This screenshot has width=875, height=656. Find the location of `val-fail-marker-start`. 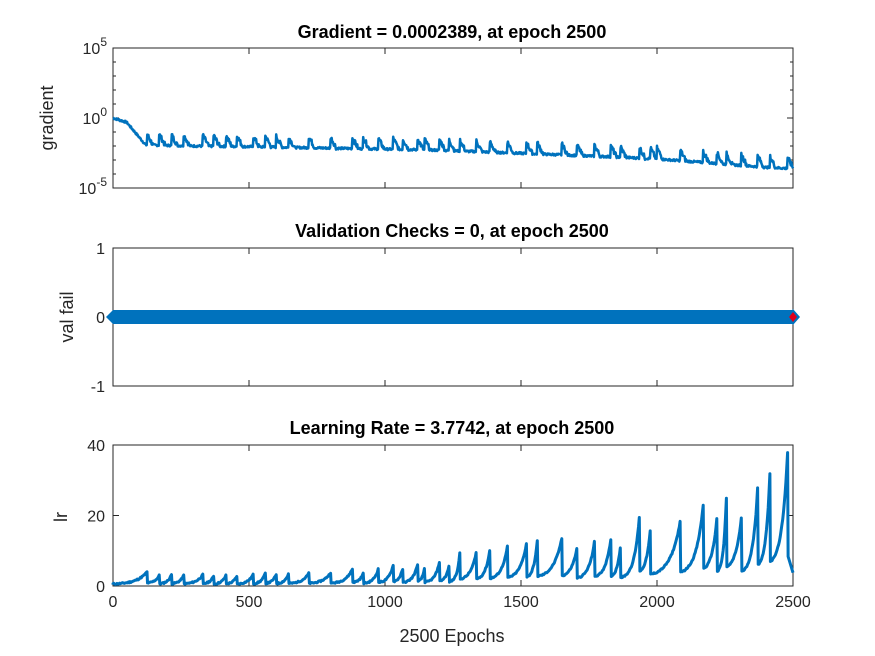

val-fail-marker-start is located at coordinates (113, 317).